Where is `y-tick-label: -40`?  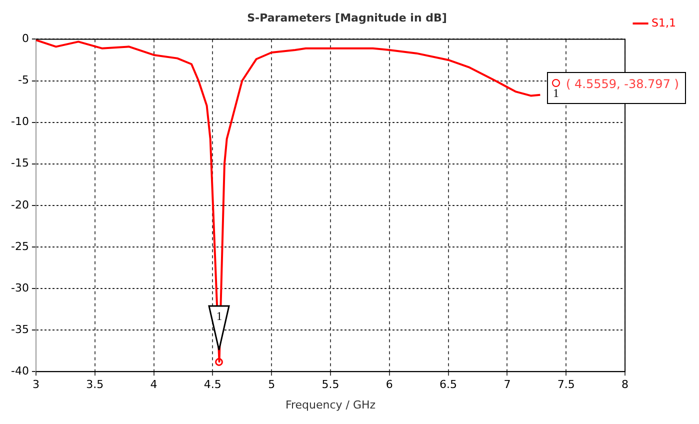 y-tick-label: -40 is located at coordinates (20, 371).